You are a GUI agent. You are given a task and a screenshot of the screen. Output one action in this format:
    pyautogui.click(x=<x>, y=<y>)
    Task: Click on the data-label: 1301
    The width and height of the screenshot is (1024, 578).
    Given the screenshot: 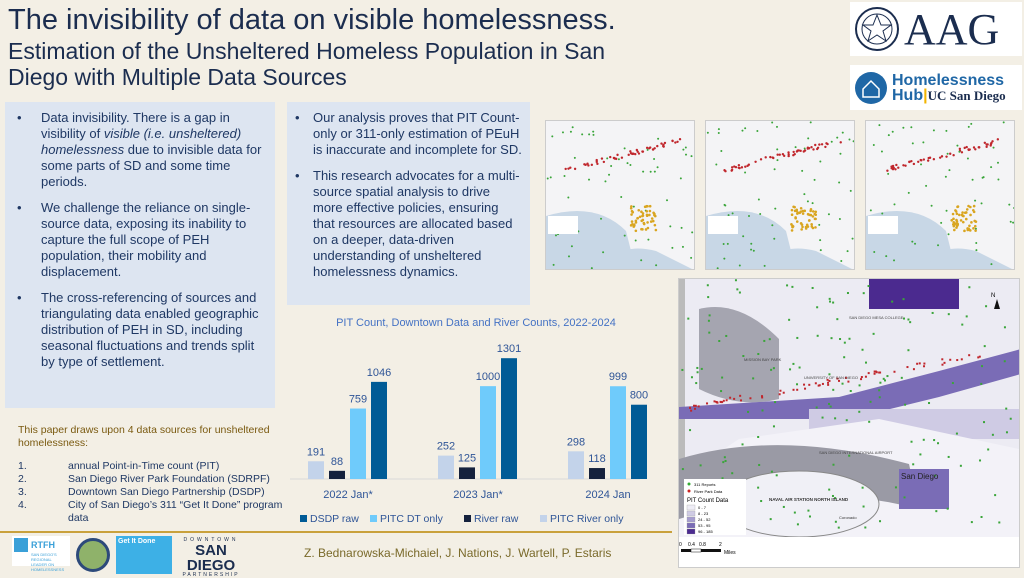 What is the action you would take?
    pyautogui.click(x=509, y=349)
    